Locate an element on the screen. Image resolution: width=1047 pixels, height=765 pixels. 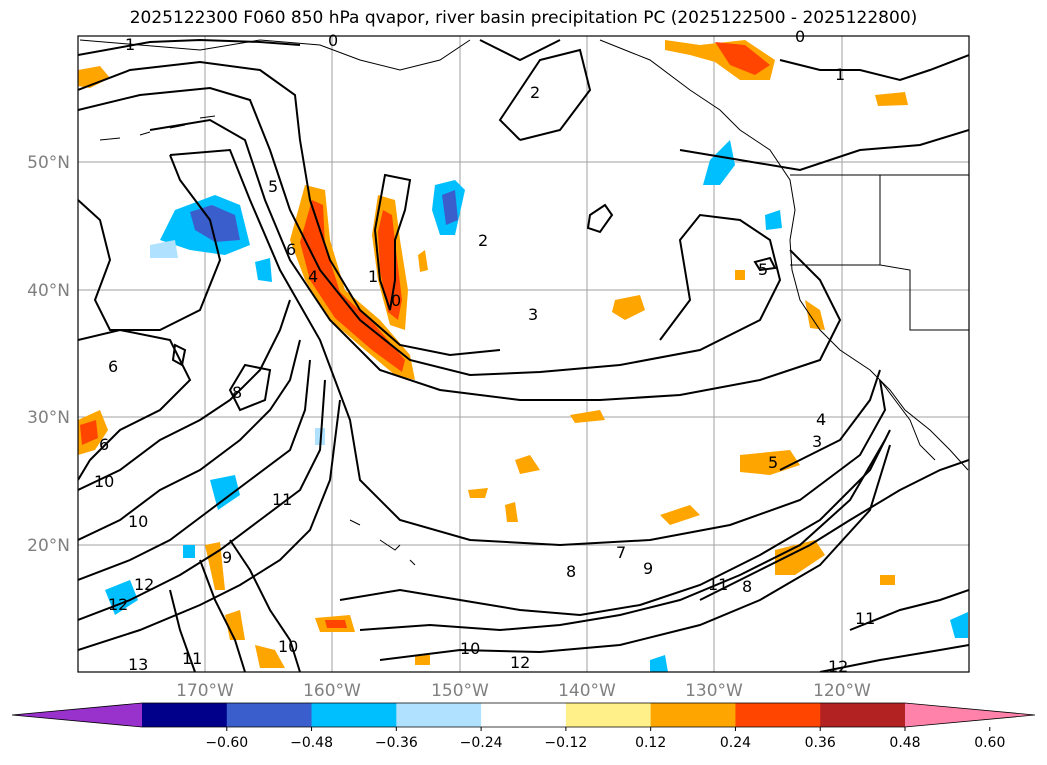
lon-label-160w: 160°W is located at coordinates (332, 691).